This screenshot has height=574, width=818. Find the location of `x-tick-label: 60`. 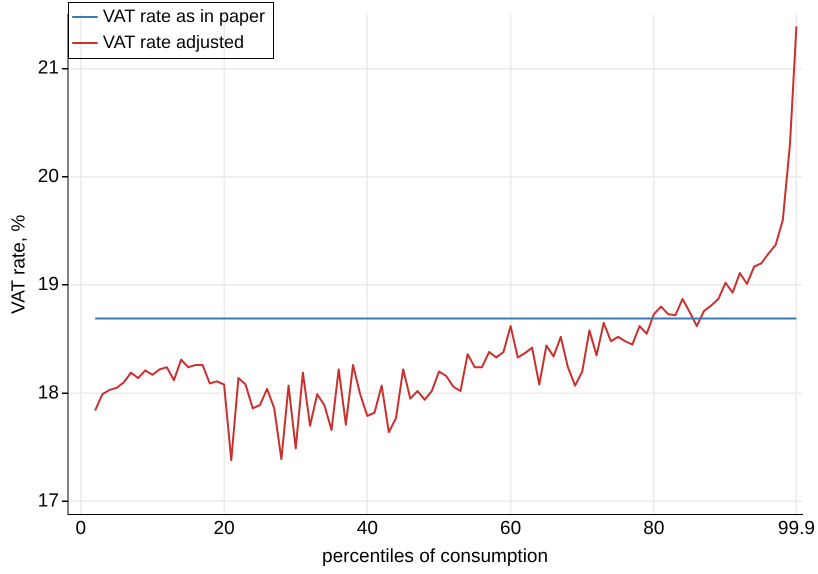

x-tick-label: 60 is located at coordinates (511, 529).